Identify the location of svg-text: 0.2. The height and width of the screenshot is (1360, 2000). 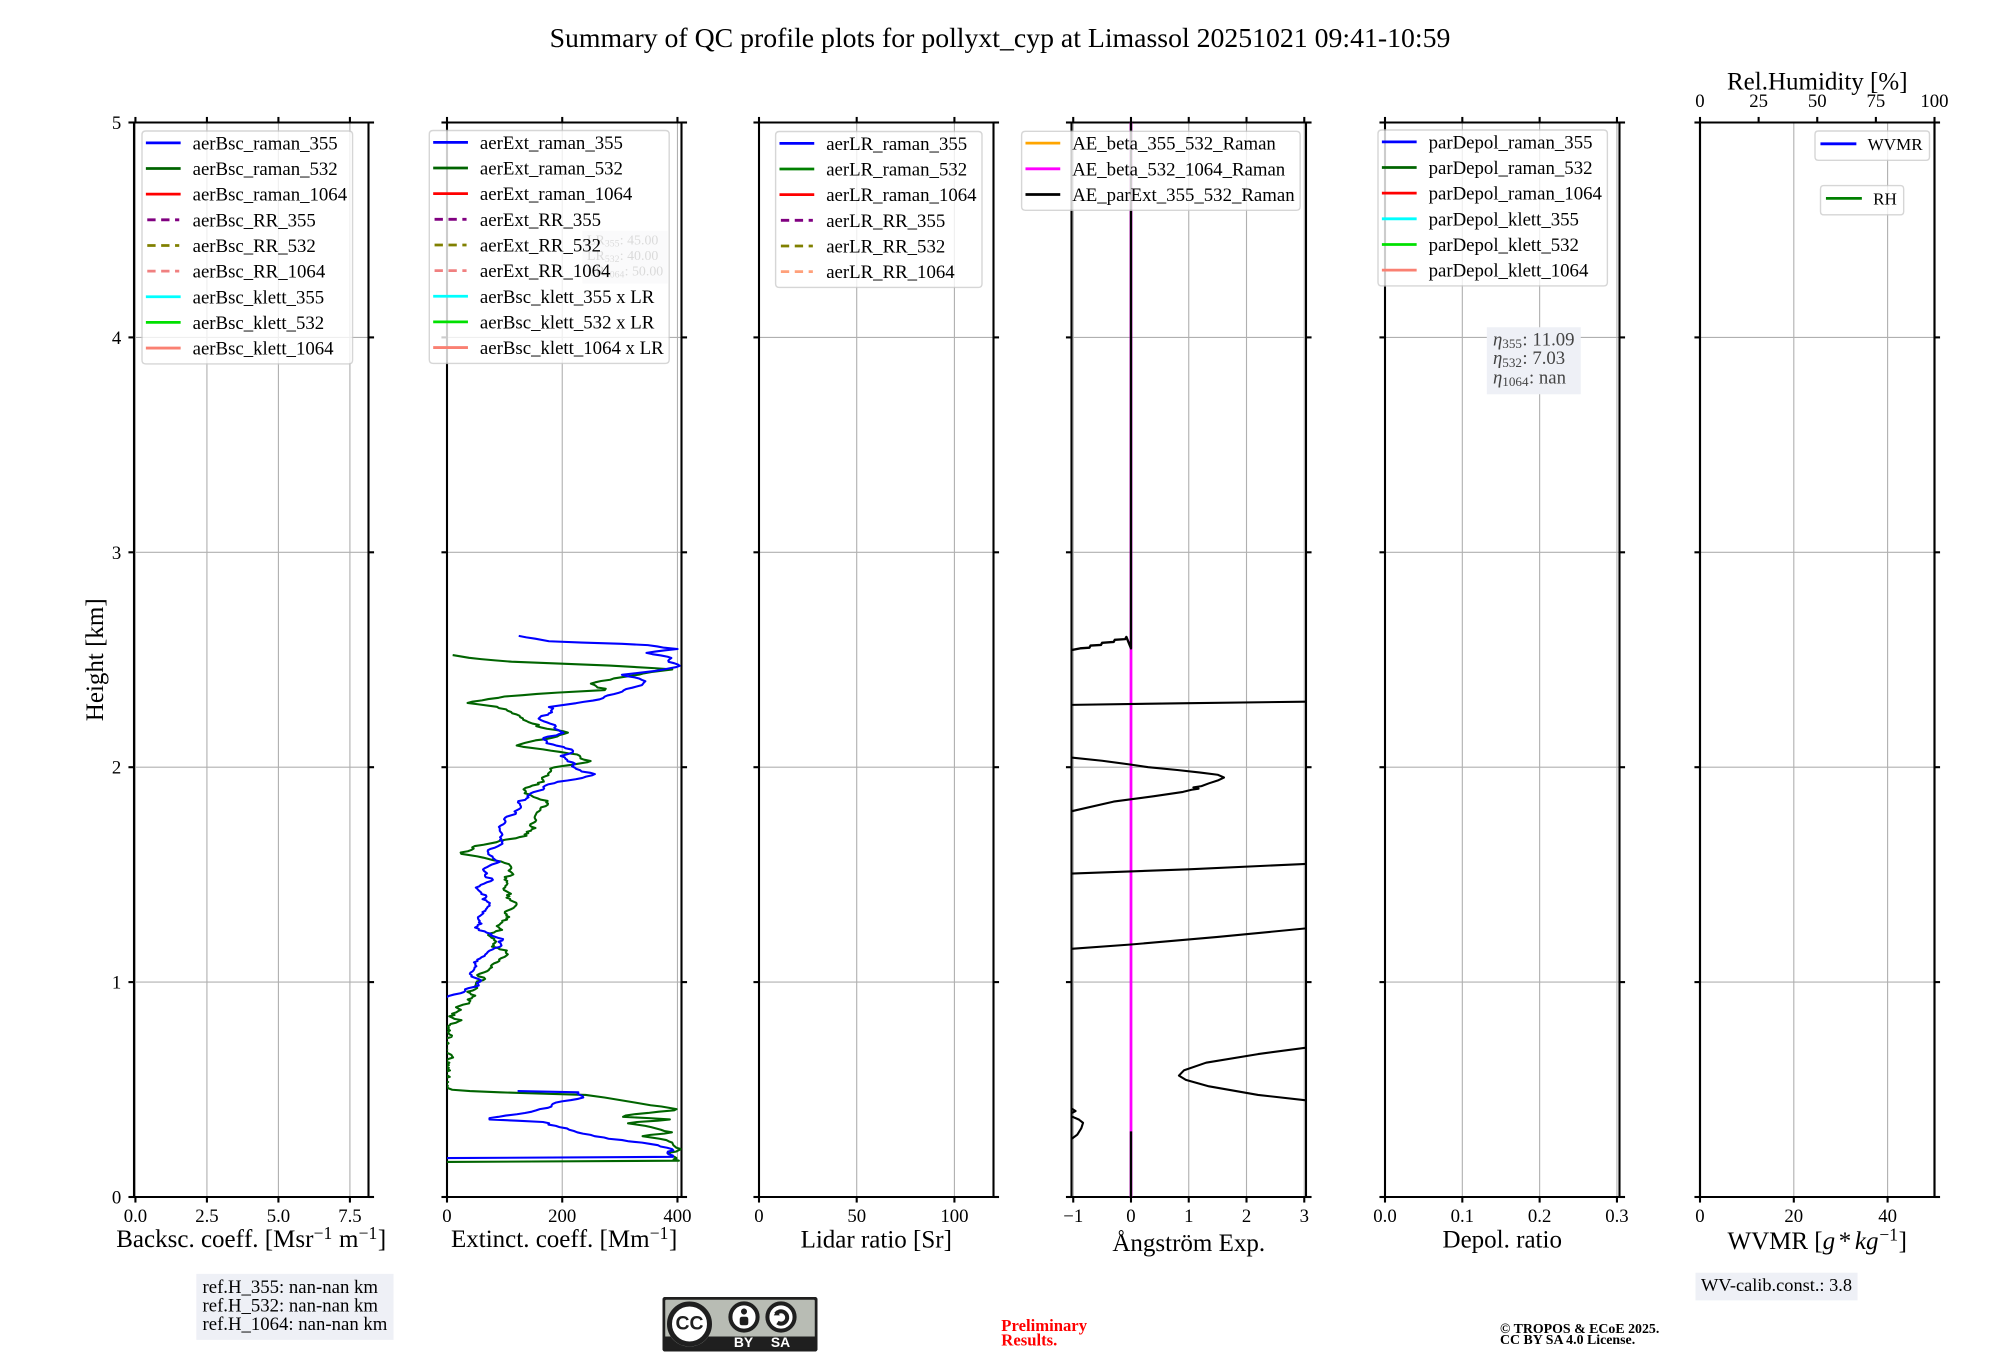
(1539, 1216).